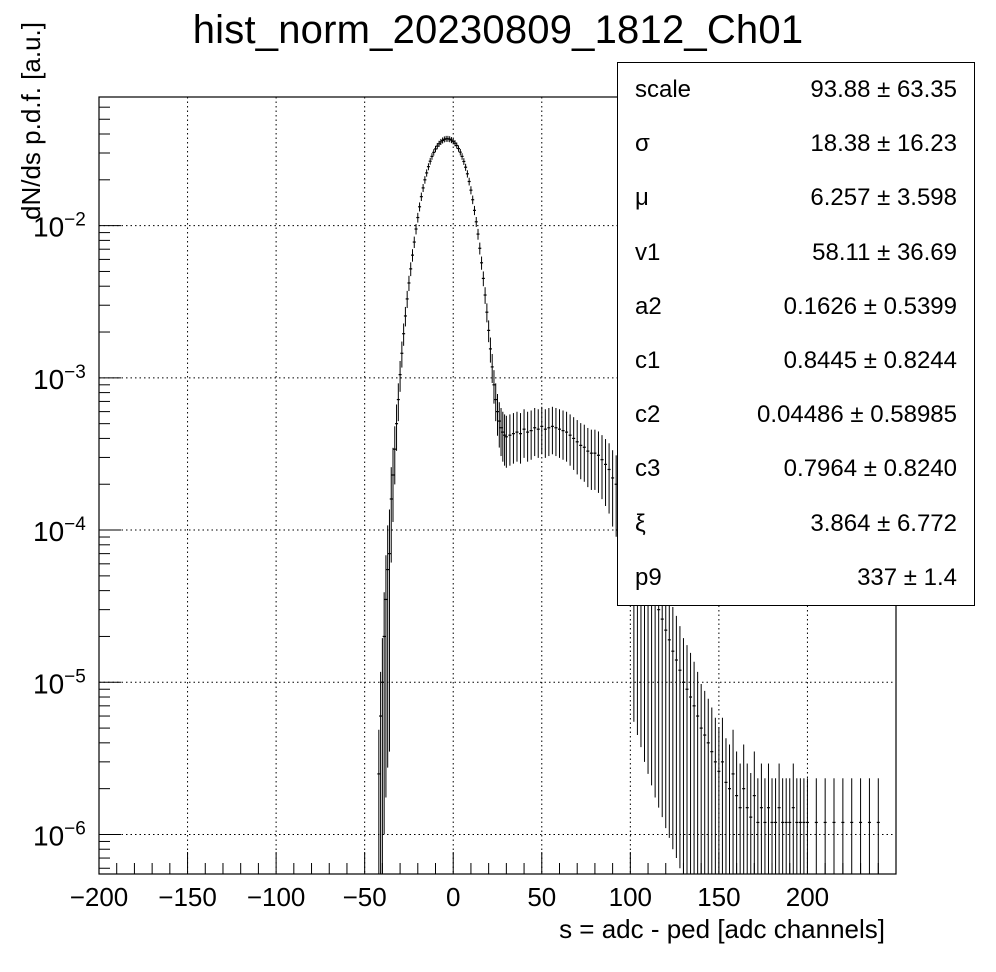 The width and height of the screenshot is (996, 972). Describe the element at coordinates (883, 198) in the screenshot. I see `stat-value: 6.257 ± 3.598` at that location.